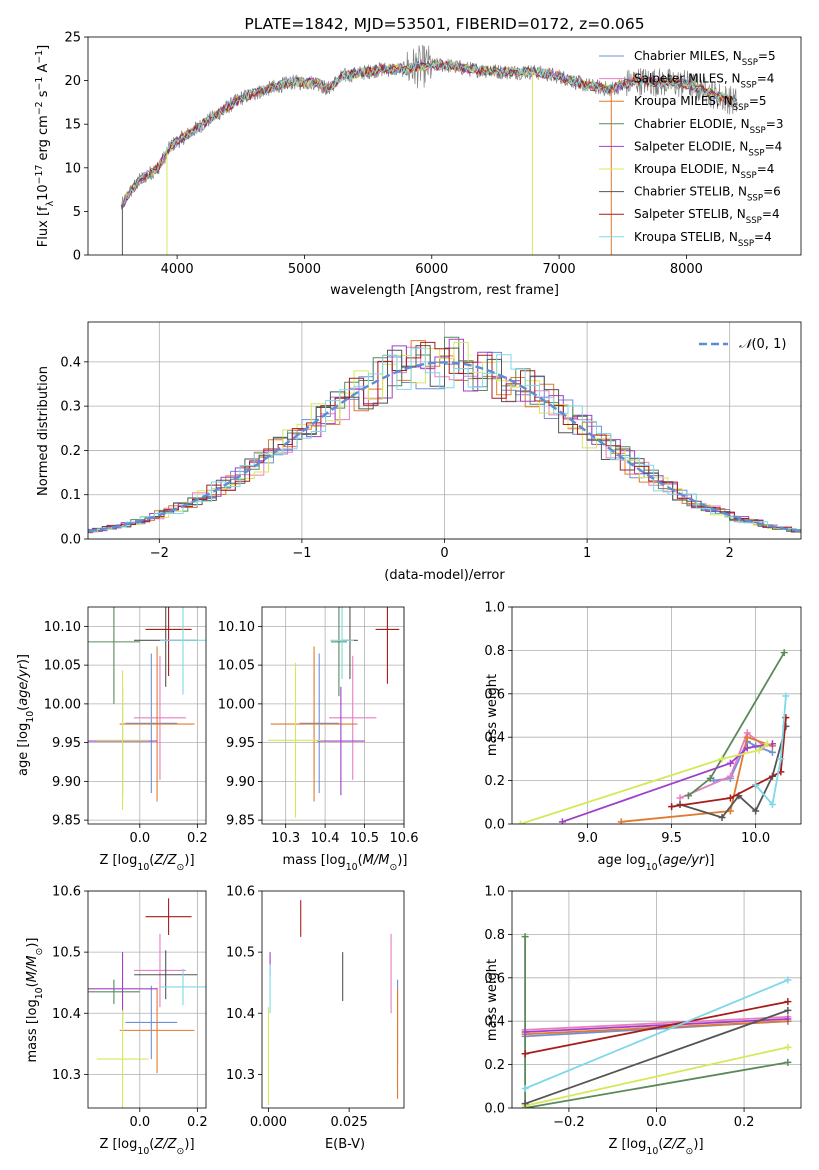 The width and height of the screenshot is (819, 1170). Describe the element at coordinates (498, 651) in the screenshot. I see `y-tick: 0.8` at that location.